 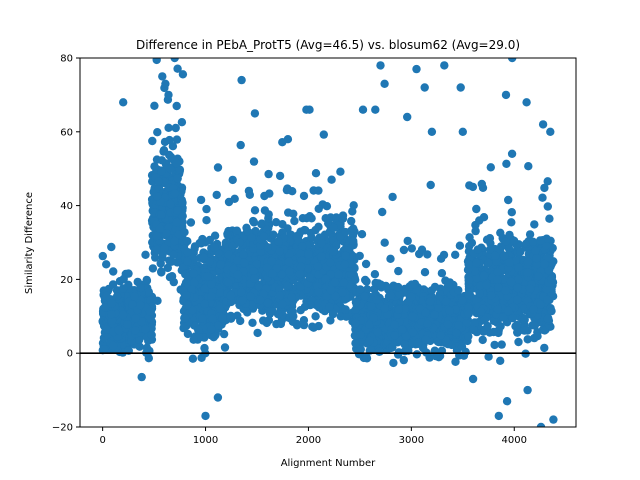 What do you see at coordinates (66, 59) in the screenshot?
I see `y-tick-label: 80` at bounding box center [66, 59].